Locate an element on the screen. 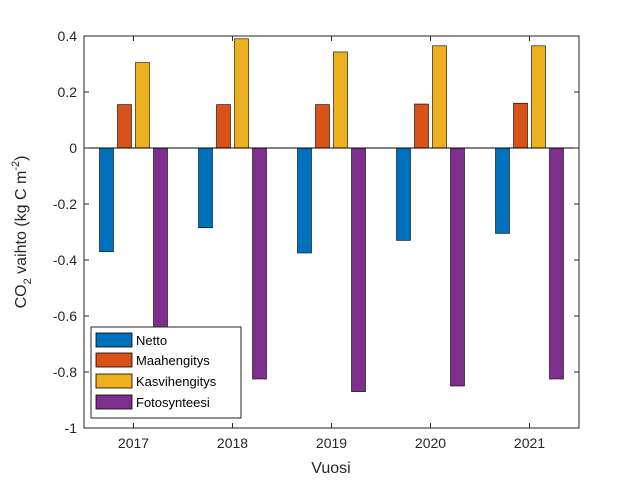  legend-swatch-netto is located at coordinates (114, 340).